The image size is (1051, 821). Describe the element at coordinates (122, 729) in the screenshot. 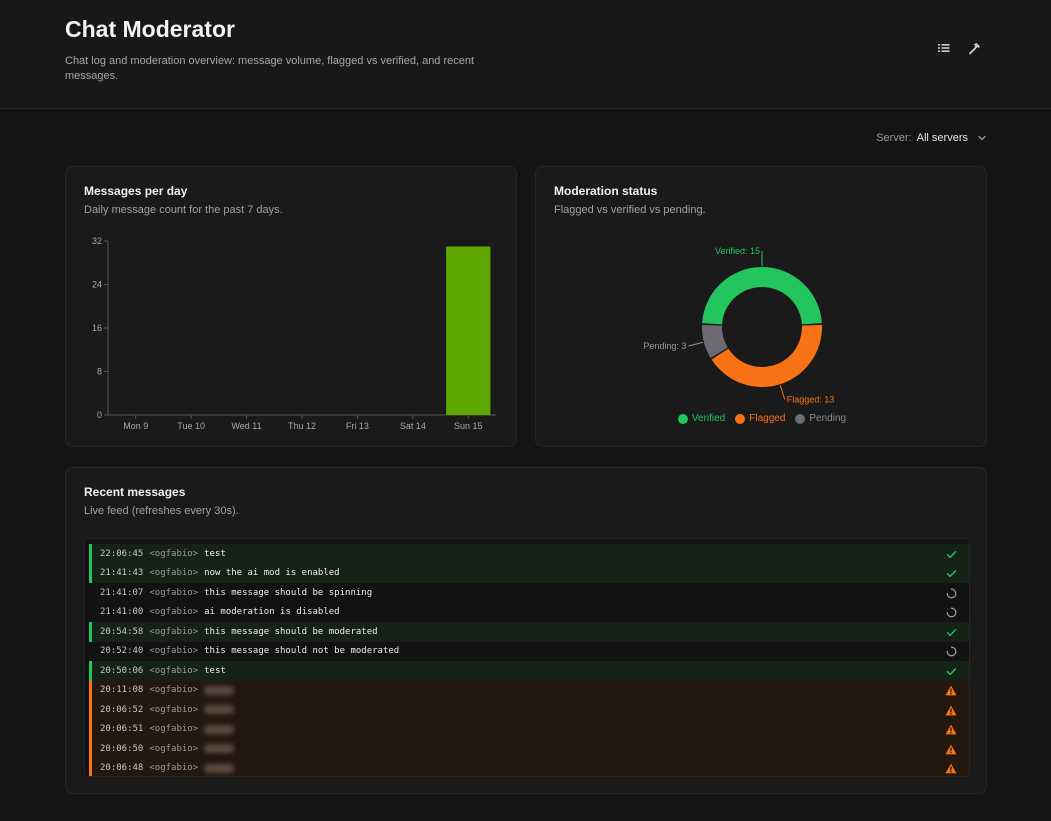

I see `message-time: 20:06:51` at that location.